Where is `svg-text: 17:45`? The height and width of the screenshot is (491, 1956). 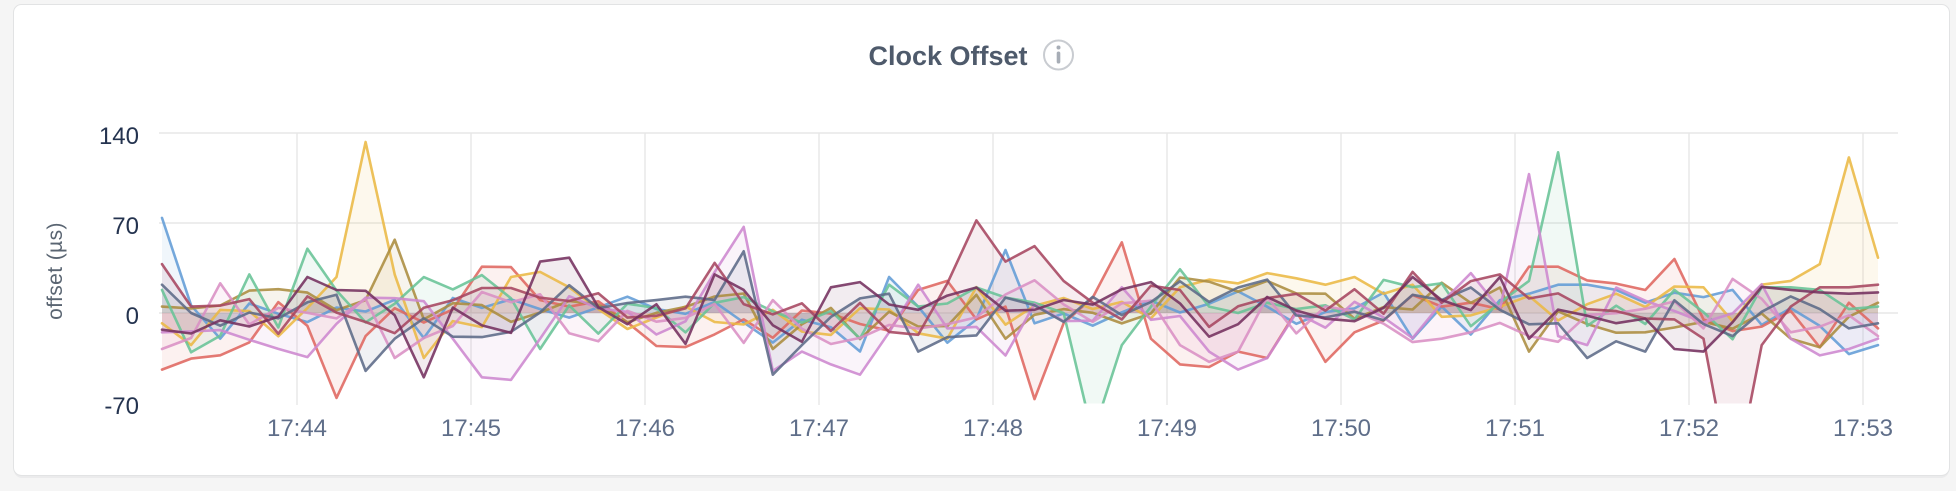
svg-text: 17:45 is located at coordinates (471, 428).